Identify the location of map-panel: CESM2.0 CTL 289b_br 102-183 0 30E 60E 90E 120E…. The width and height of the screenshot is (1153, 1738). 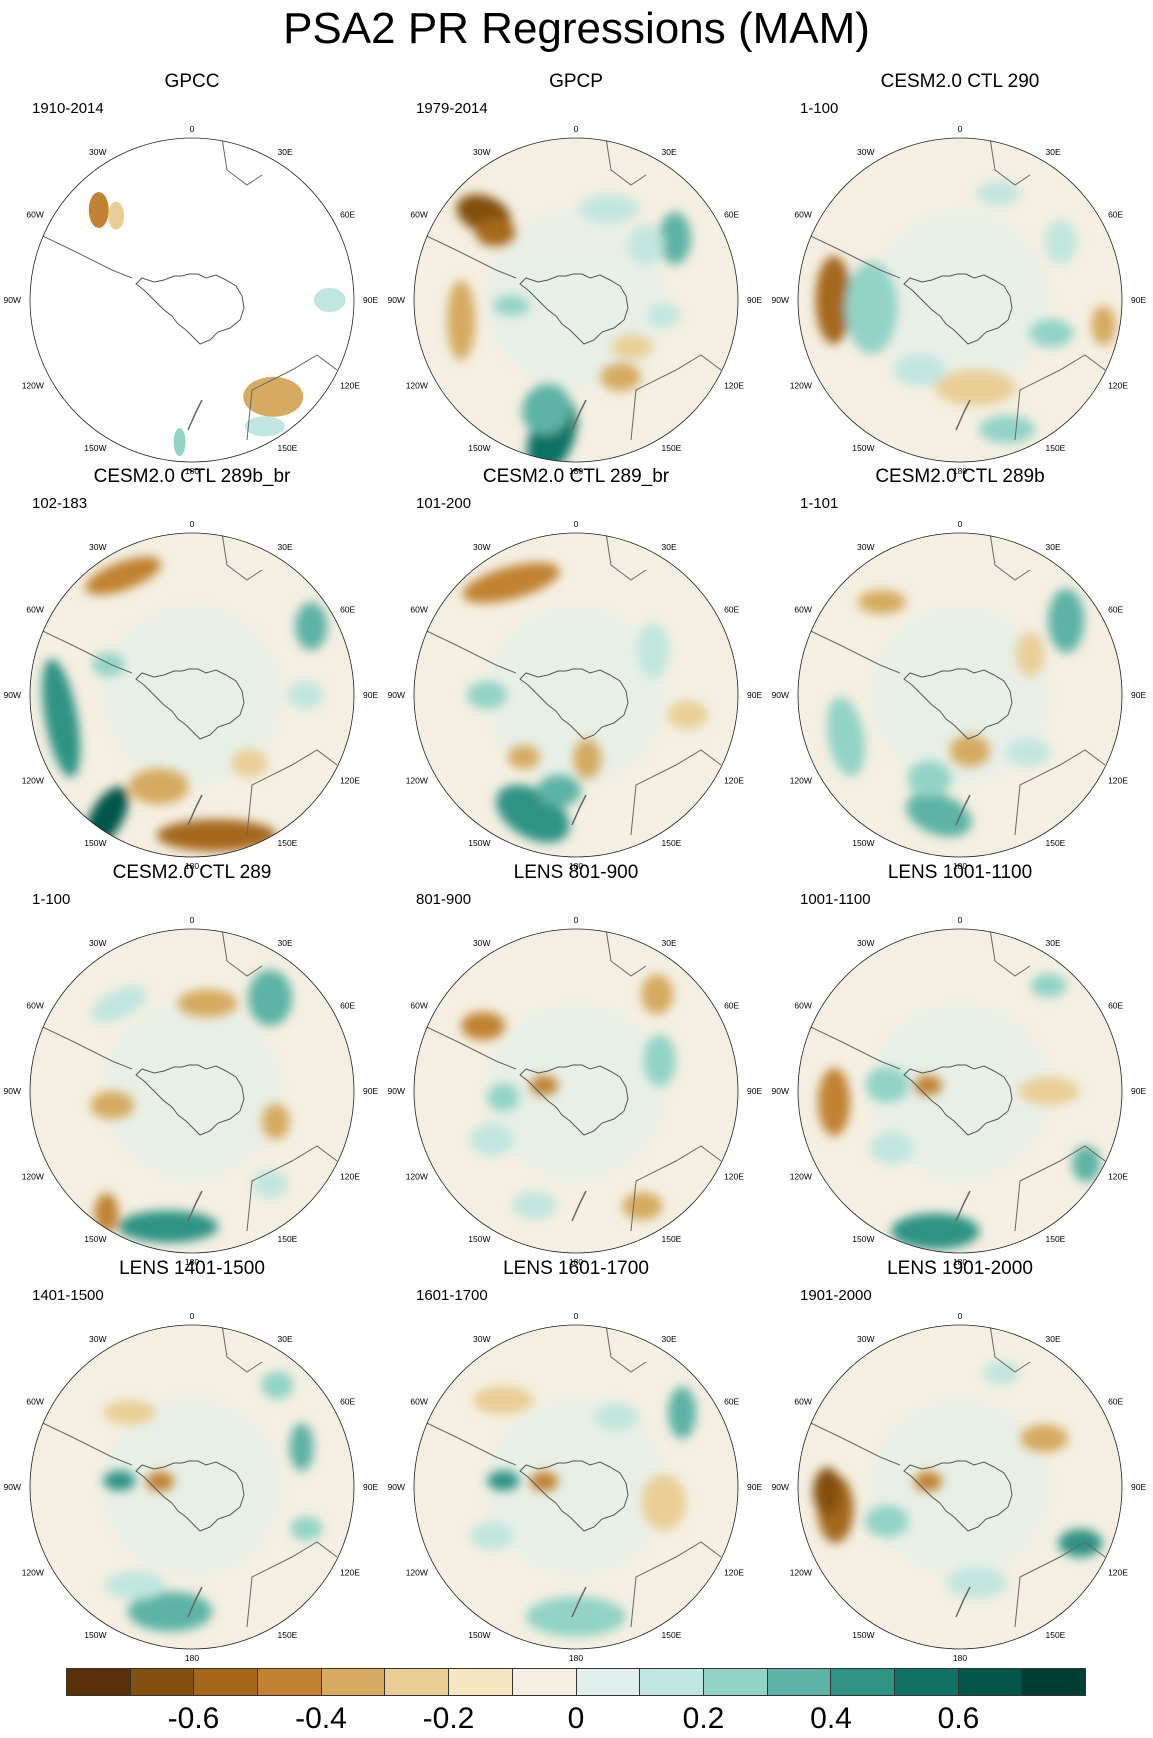
(192, 668).